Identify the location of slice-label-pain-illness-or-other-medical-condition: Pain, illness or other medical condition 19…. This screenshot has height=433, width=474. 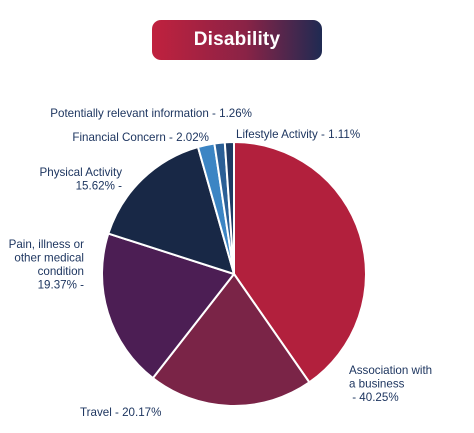
(47, 265).